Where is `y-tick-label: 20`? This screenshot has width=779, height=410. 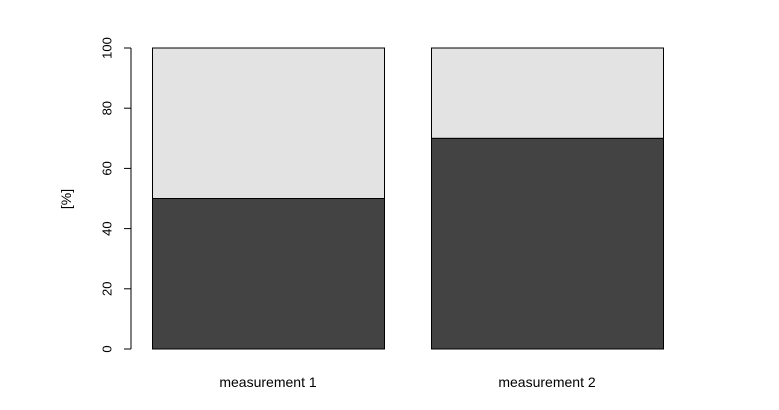
y-tick-label: 20 is located at coordinates (107, 289).